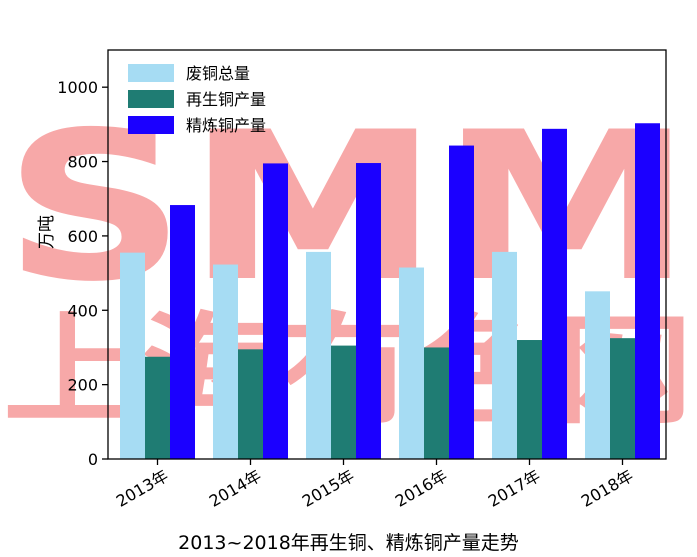  Describe the element at coordinates (82, 310) in the screenshot. I see `y-tick-label-2: 400` at that location.